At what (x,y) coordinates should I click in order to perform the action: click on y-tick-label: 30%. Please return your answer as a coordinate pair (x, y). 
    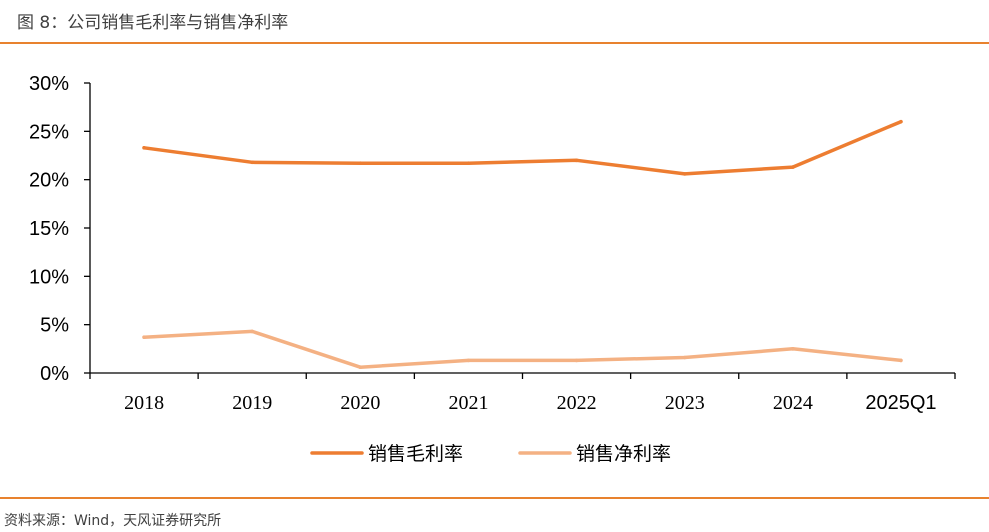
    Looking at the image, I should click on (49, 84).